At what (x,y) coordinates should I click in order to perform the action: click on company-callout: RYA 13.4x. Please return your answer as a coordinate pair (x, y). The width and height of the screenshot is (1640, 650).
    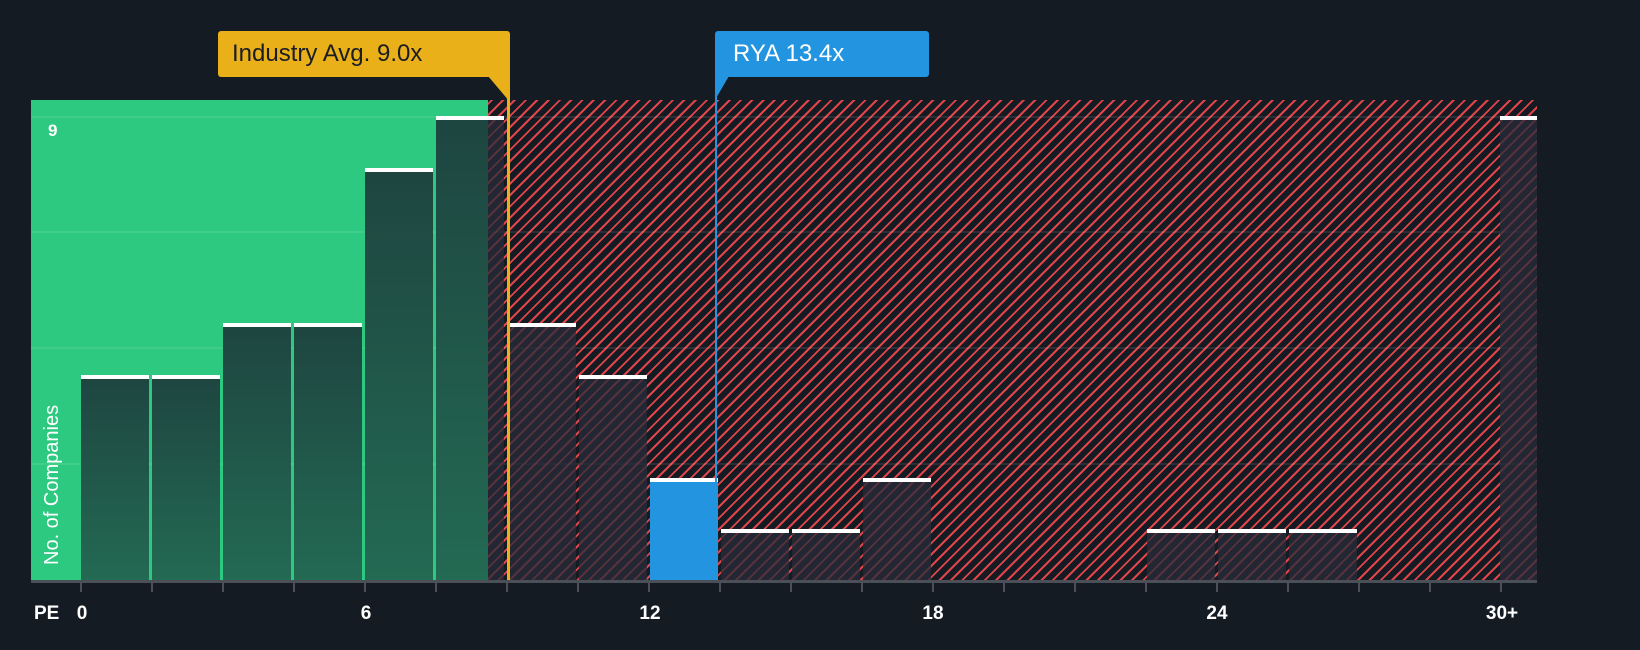
    Looking at the image, I should click on (822, 54).